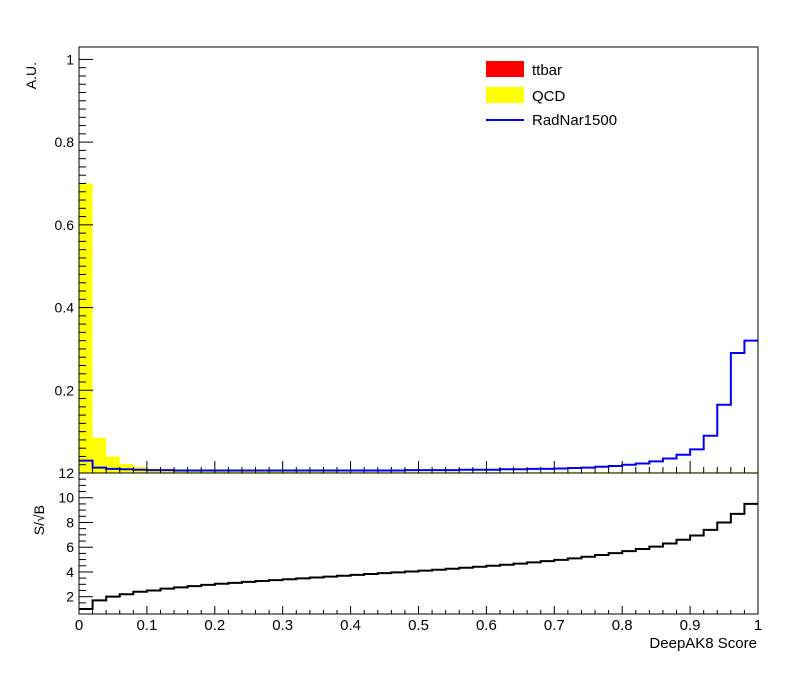 The image size is (798, 676). I want to click on legend-label-qcd: QCD, so click(549, 96).